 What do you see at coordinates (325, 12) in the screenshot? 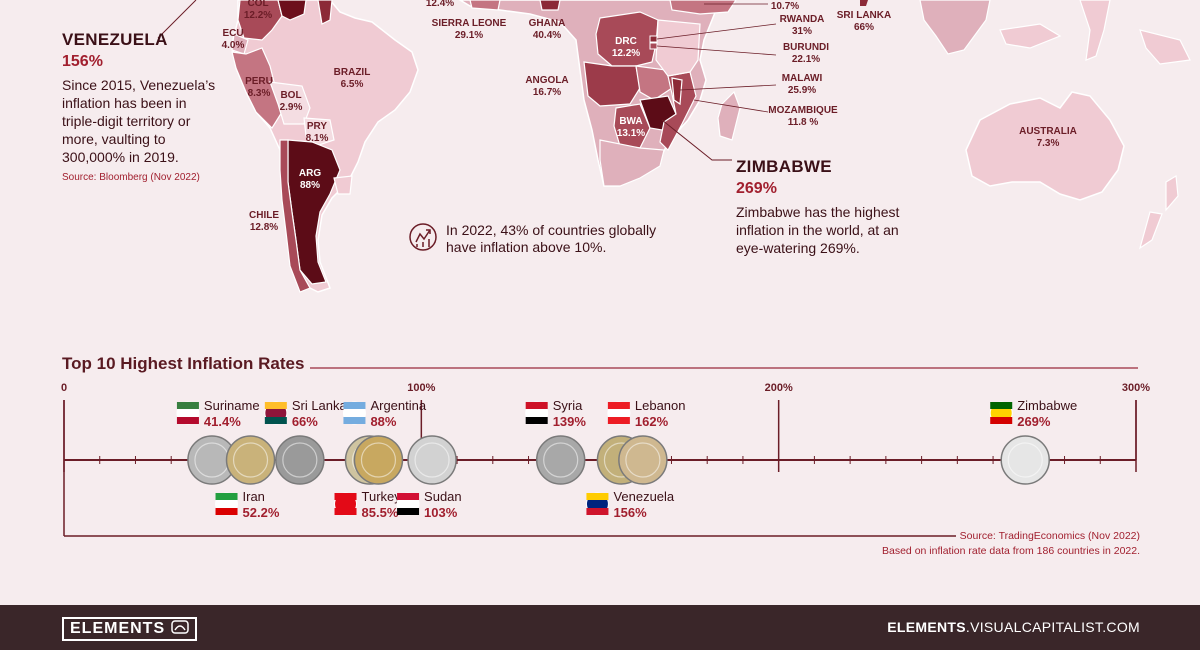
I see `map-suriname` at bounding box center [325, 12].